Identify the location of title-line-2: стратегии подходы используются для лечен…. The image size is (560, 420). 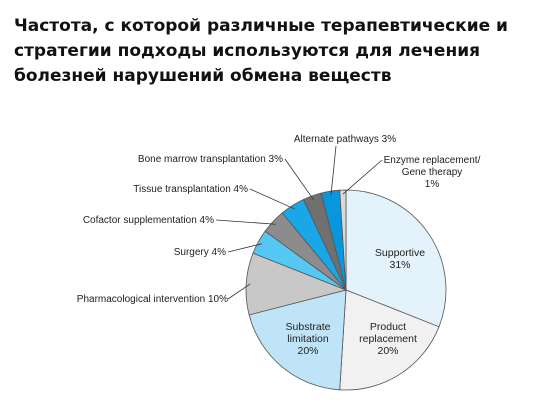
(247, 51).